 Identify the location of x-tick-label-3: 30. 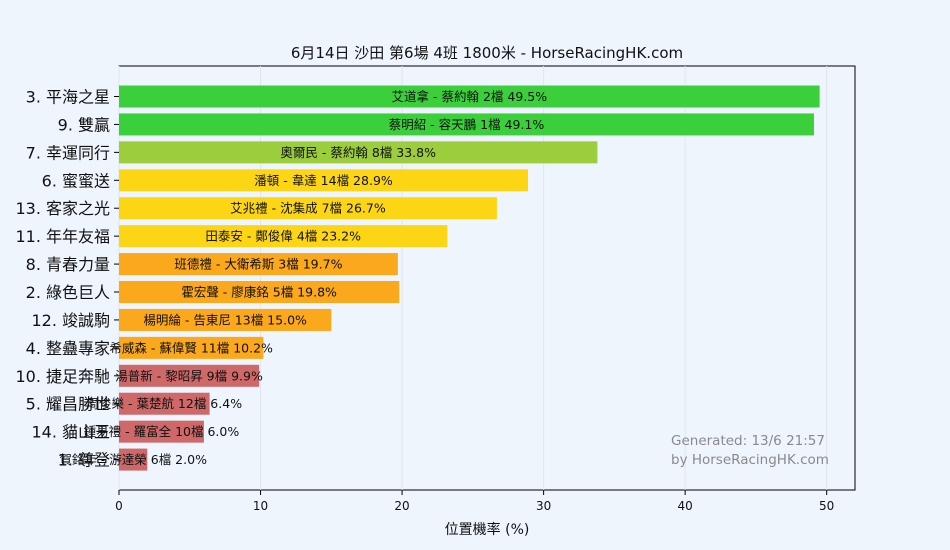
(543, 506).